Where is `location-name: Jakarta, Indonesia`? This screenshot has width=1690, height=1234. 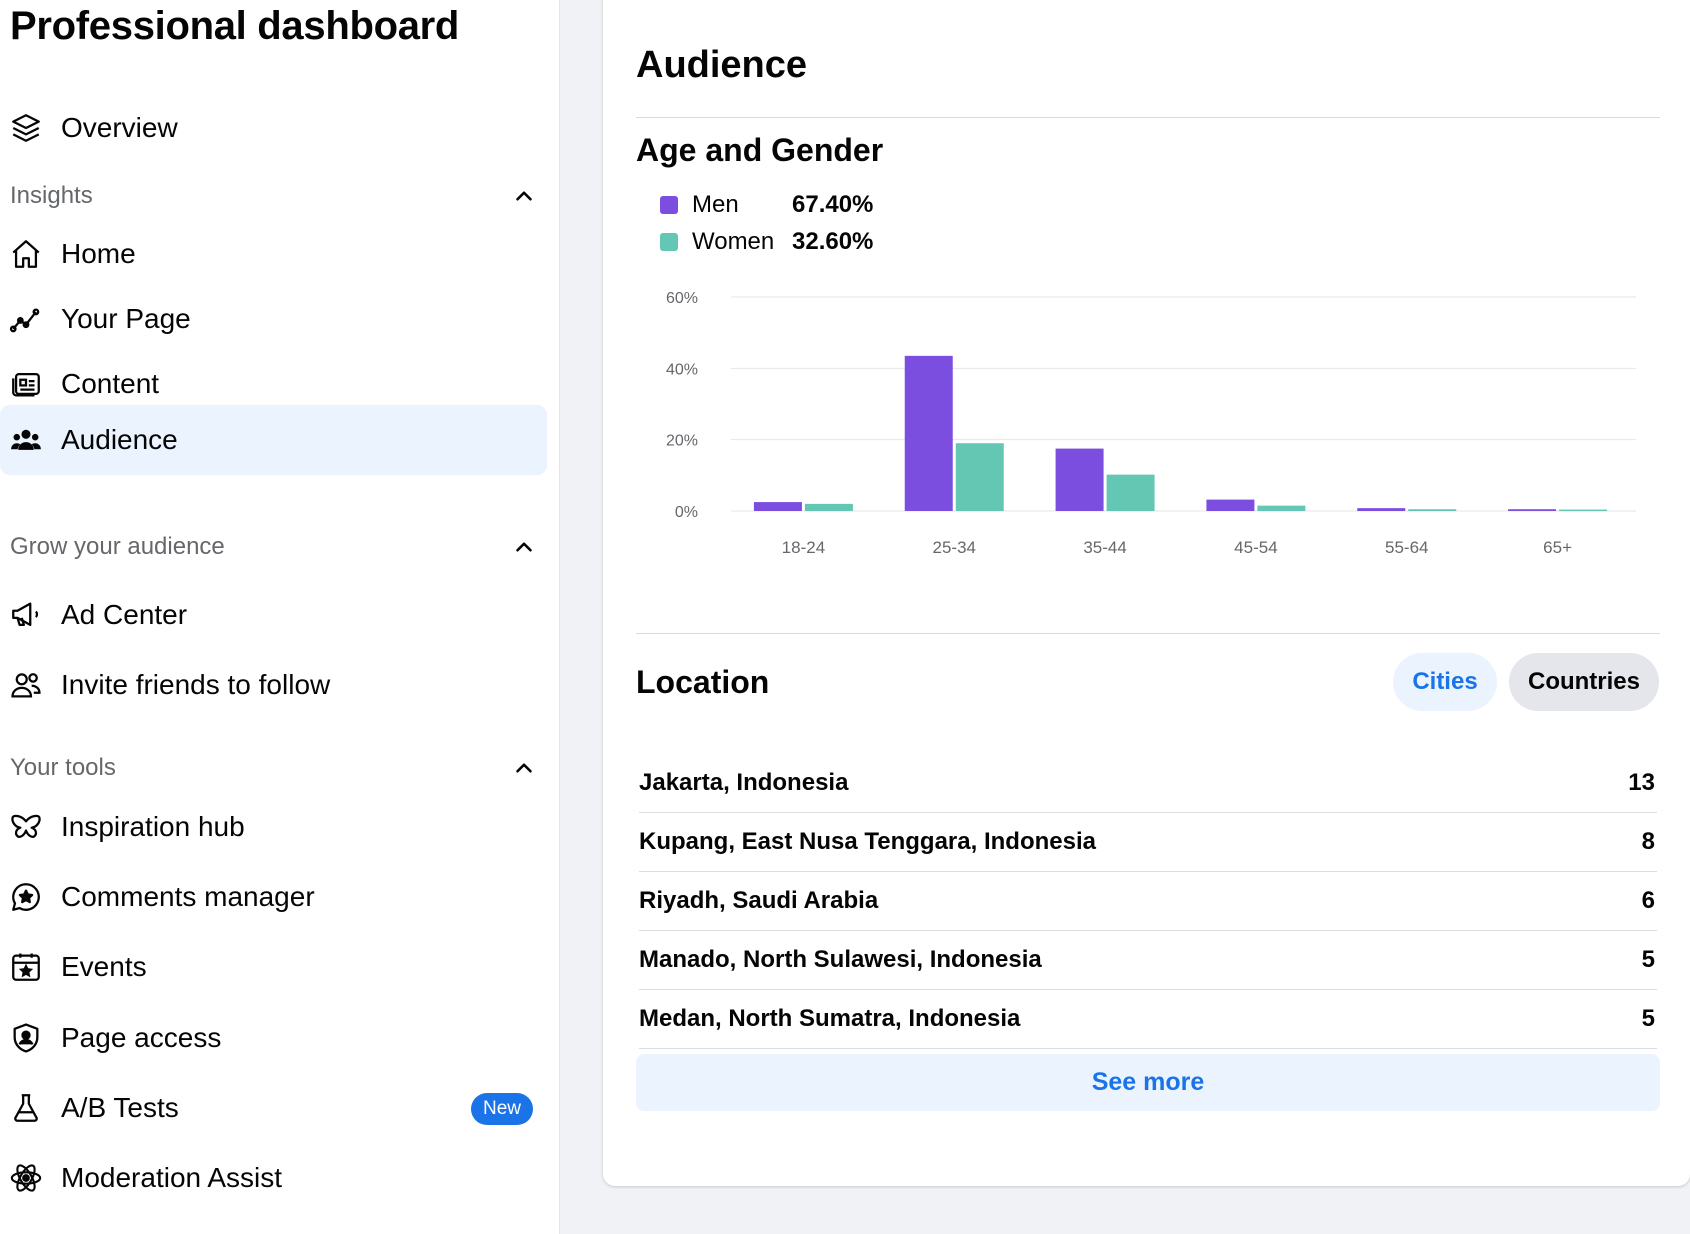
location-name: Jakarta, Indonesia is located at coordinates (744, 782).